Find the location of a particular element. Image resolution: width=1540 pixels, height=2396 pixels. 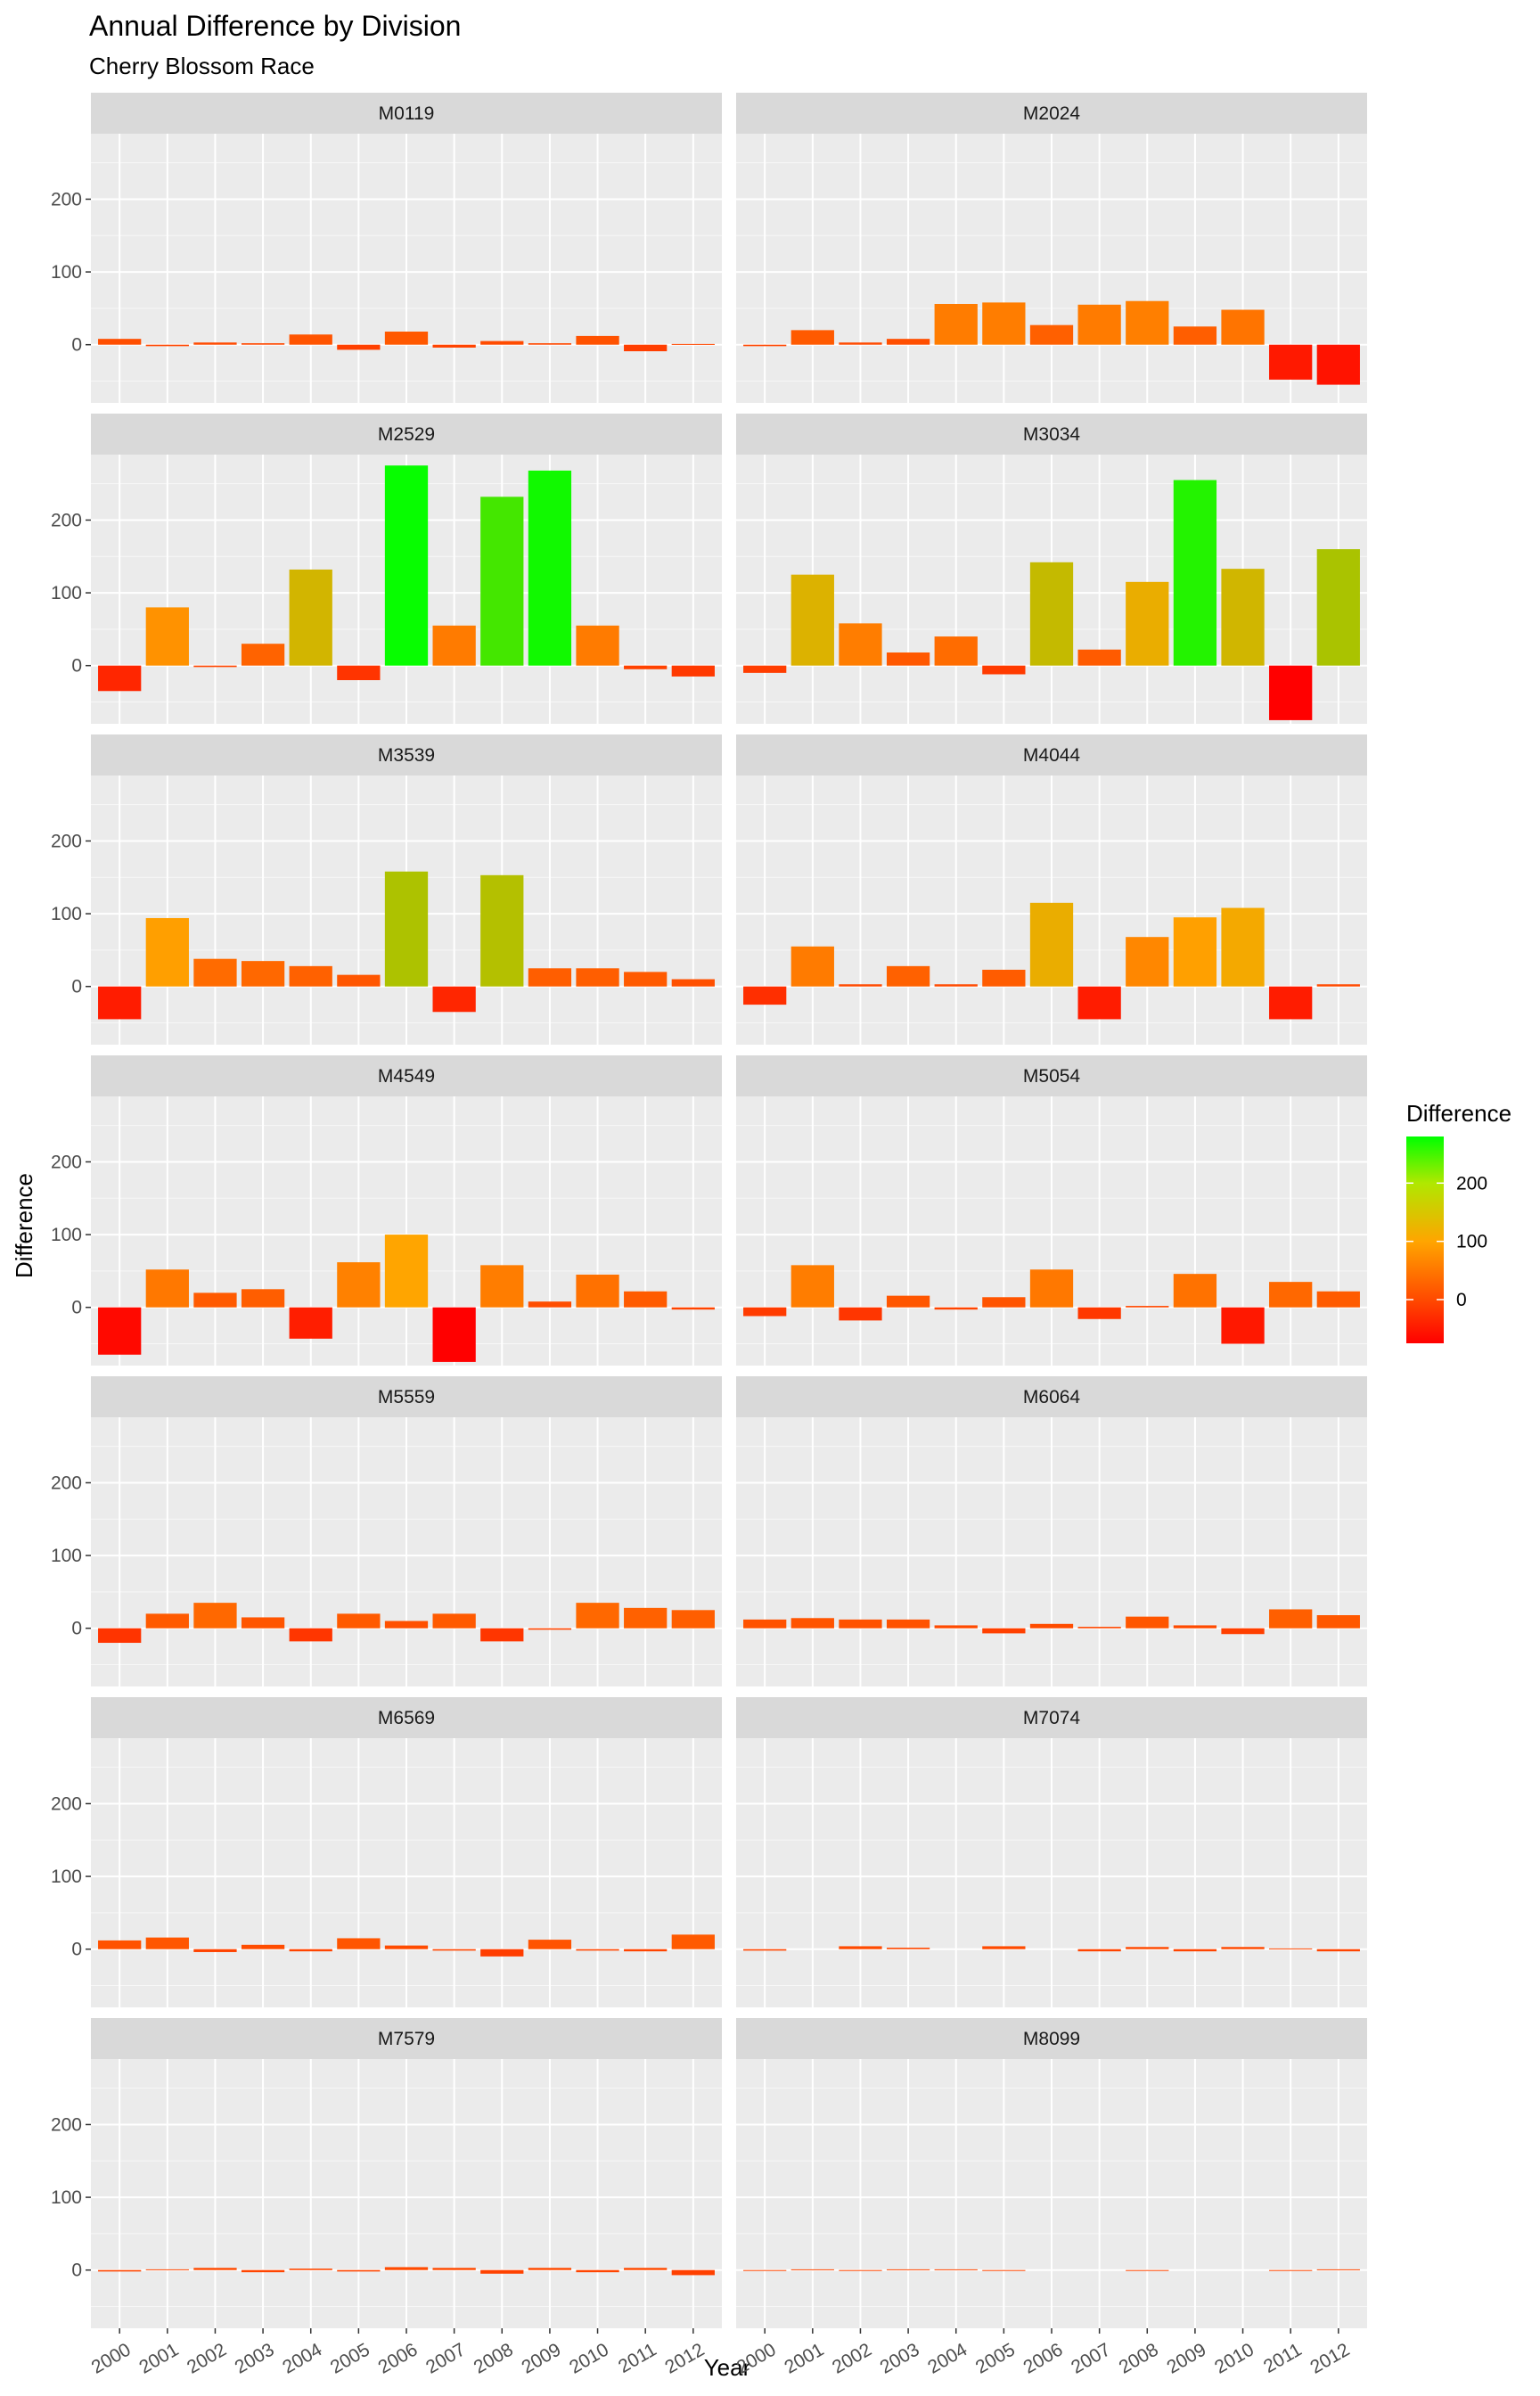

bar-M6064-2007 is located at coordinates (1099, 1628).